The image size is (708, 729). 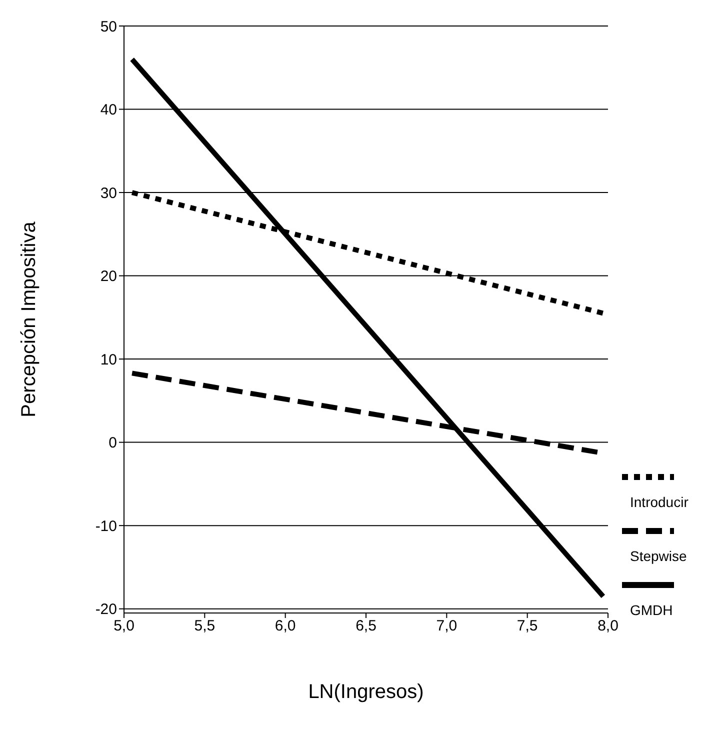 I want to click on x-tick-label: 6,0, so click(x=285, y=626).